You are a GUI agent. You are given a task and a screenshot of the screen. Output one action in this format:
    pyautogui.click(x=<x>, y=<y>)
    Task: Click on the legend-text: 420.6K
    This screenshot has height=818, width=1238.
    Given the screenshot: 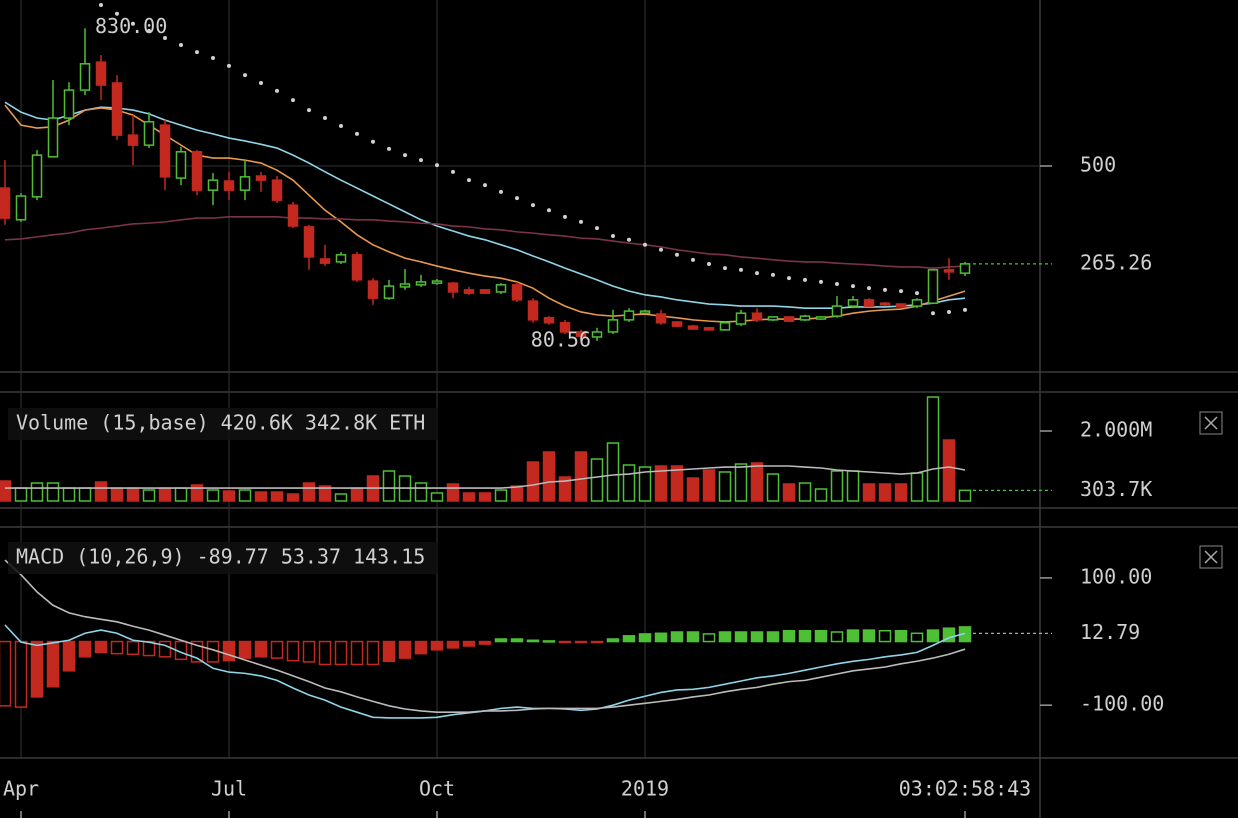 What is the action you would take?
    pyautogui.click(x=257, y=423)
    